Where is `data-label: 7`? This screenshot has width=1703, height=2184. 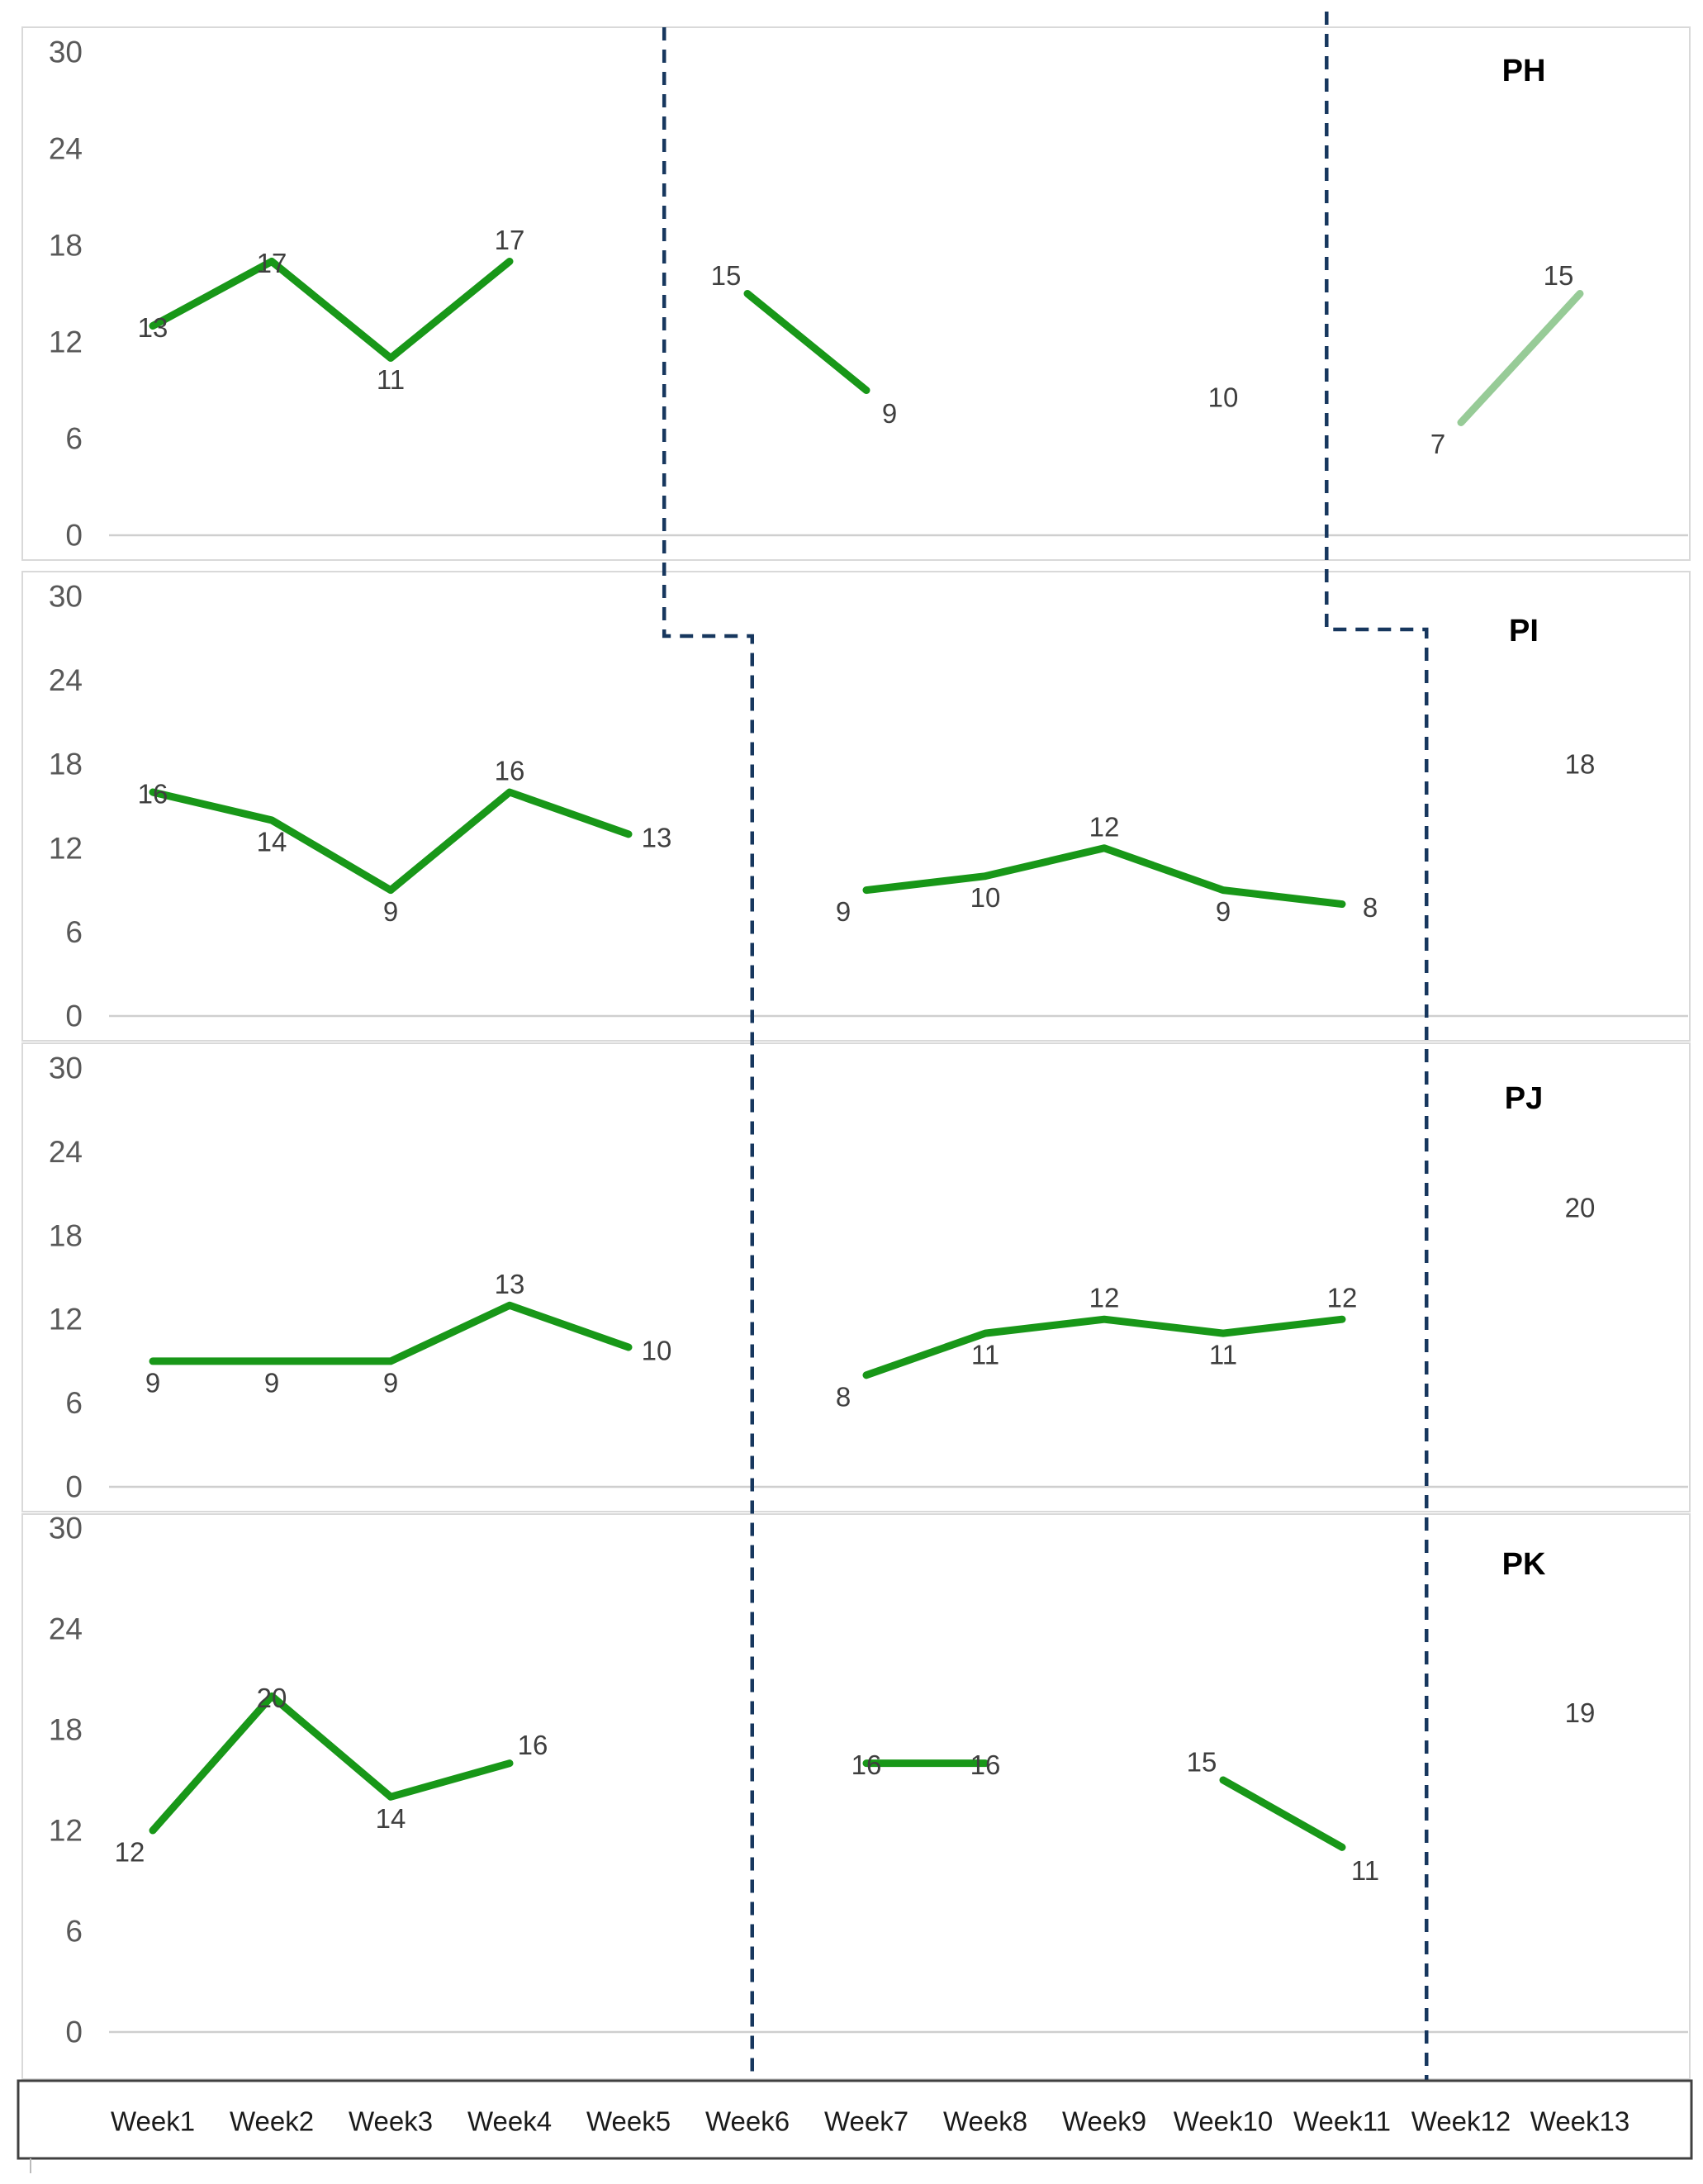
data-label: 7 is located at coordinates (1437, 444).